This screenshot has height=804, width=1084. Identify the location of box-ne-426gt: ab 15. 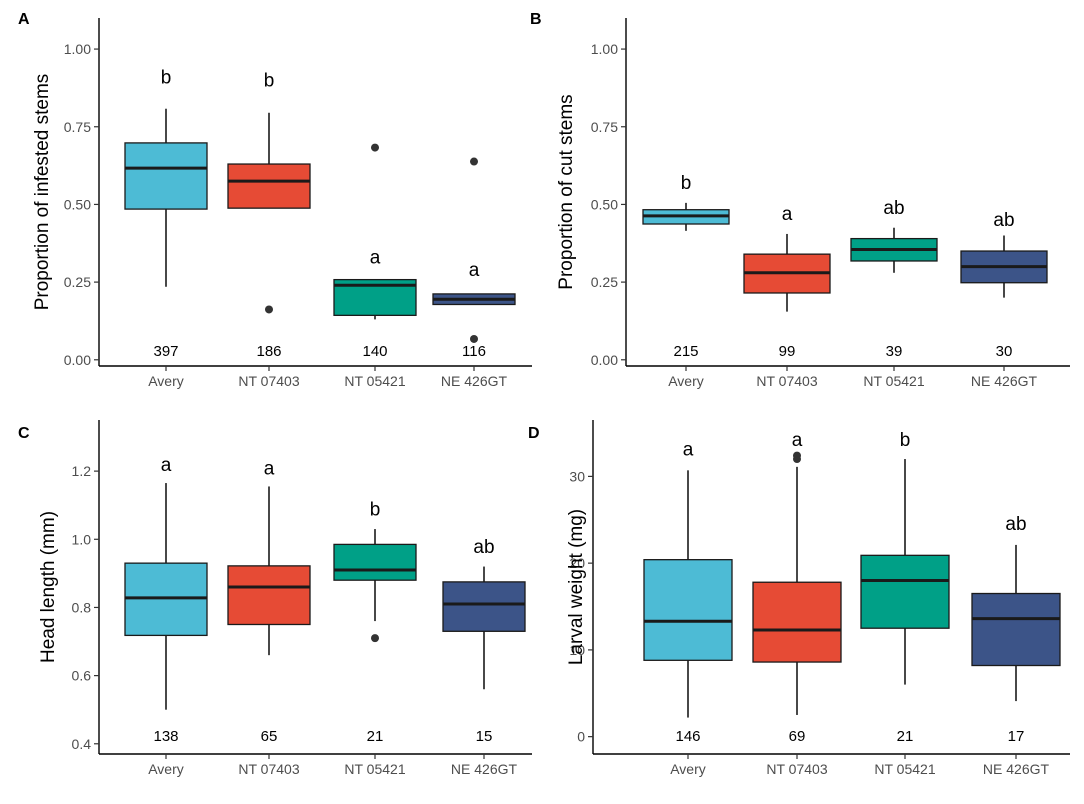
(484, 641).